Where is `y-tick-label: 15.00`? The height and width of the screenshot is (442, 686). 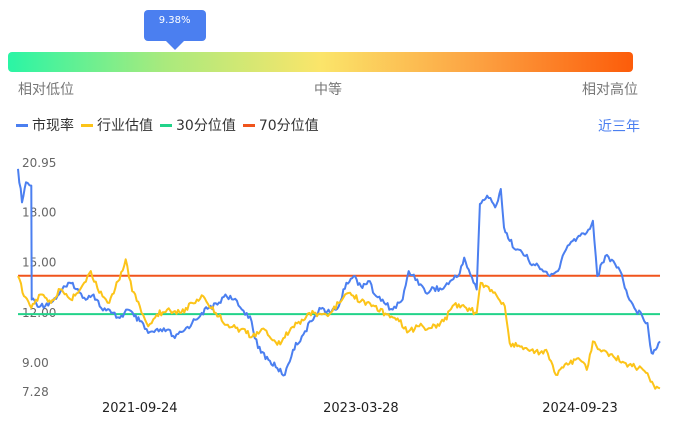 y-tick-label: 15.00 is located at coordinates (39, 263).